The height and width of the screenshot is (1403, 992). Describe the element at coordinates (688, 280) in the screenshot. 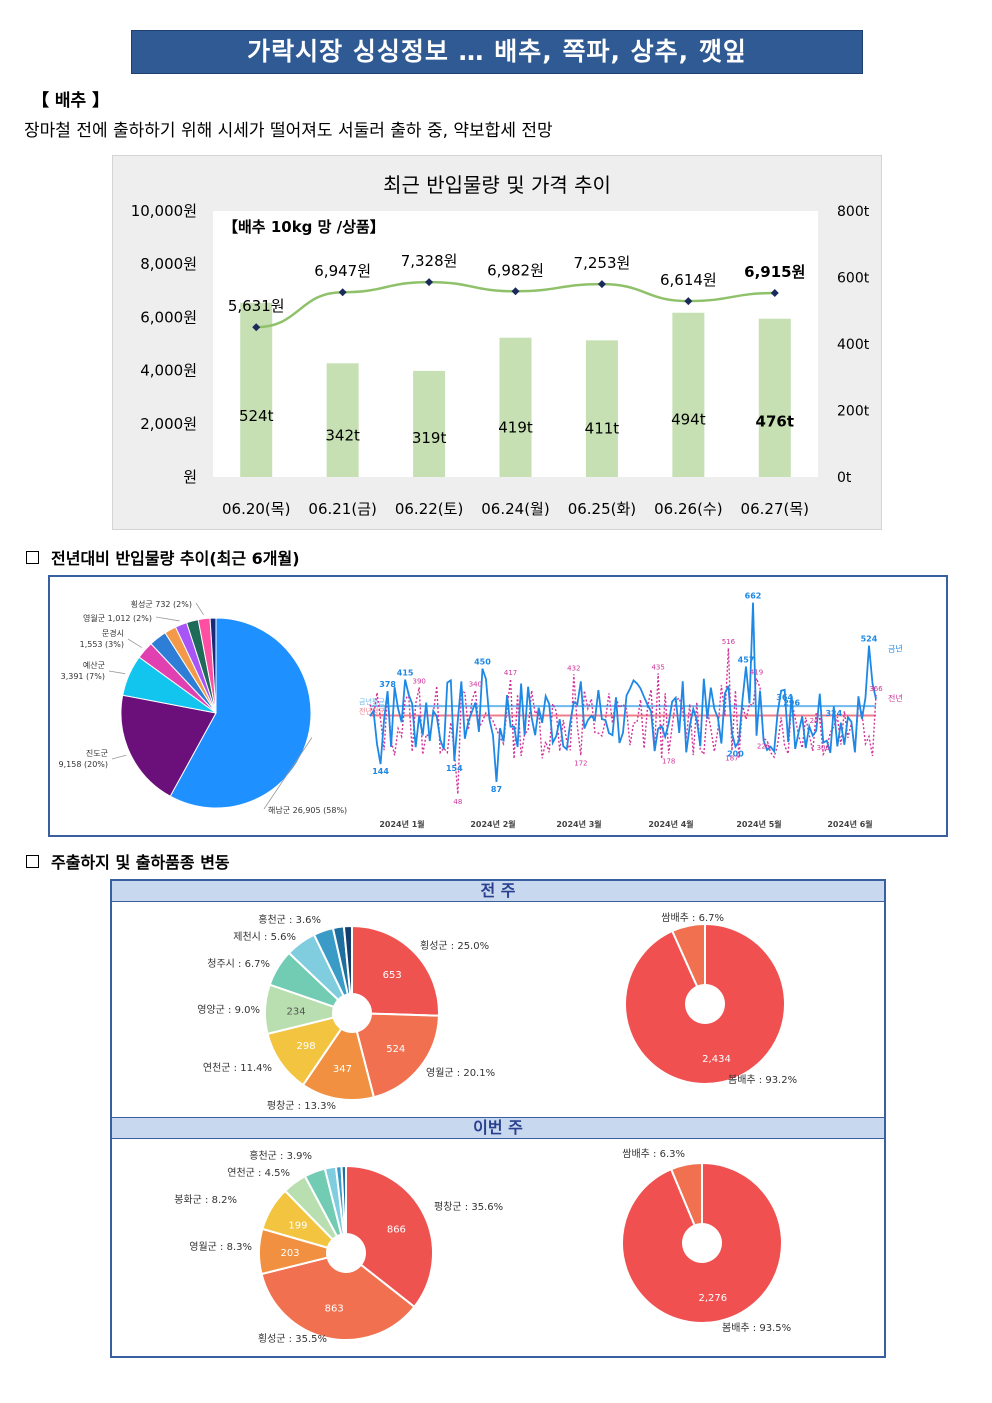

I see `price-label: 6,614원` at that location.